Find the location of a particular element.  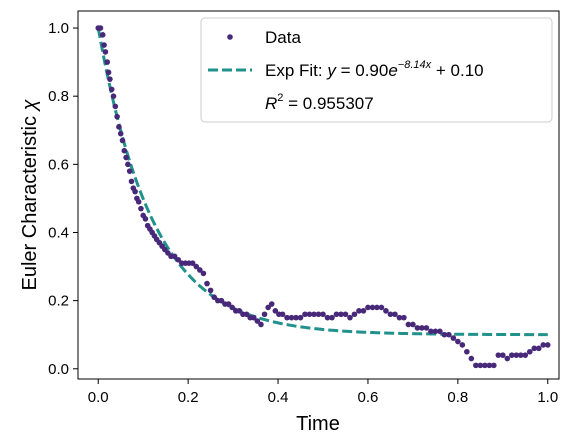

x-tick-label: 0.6 is located at coordinates (368, 397).